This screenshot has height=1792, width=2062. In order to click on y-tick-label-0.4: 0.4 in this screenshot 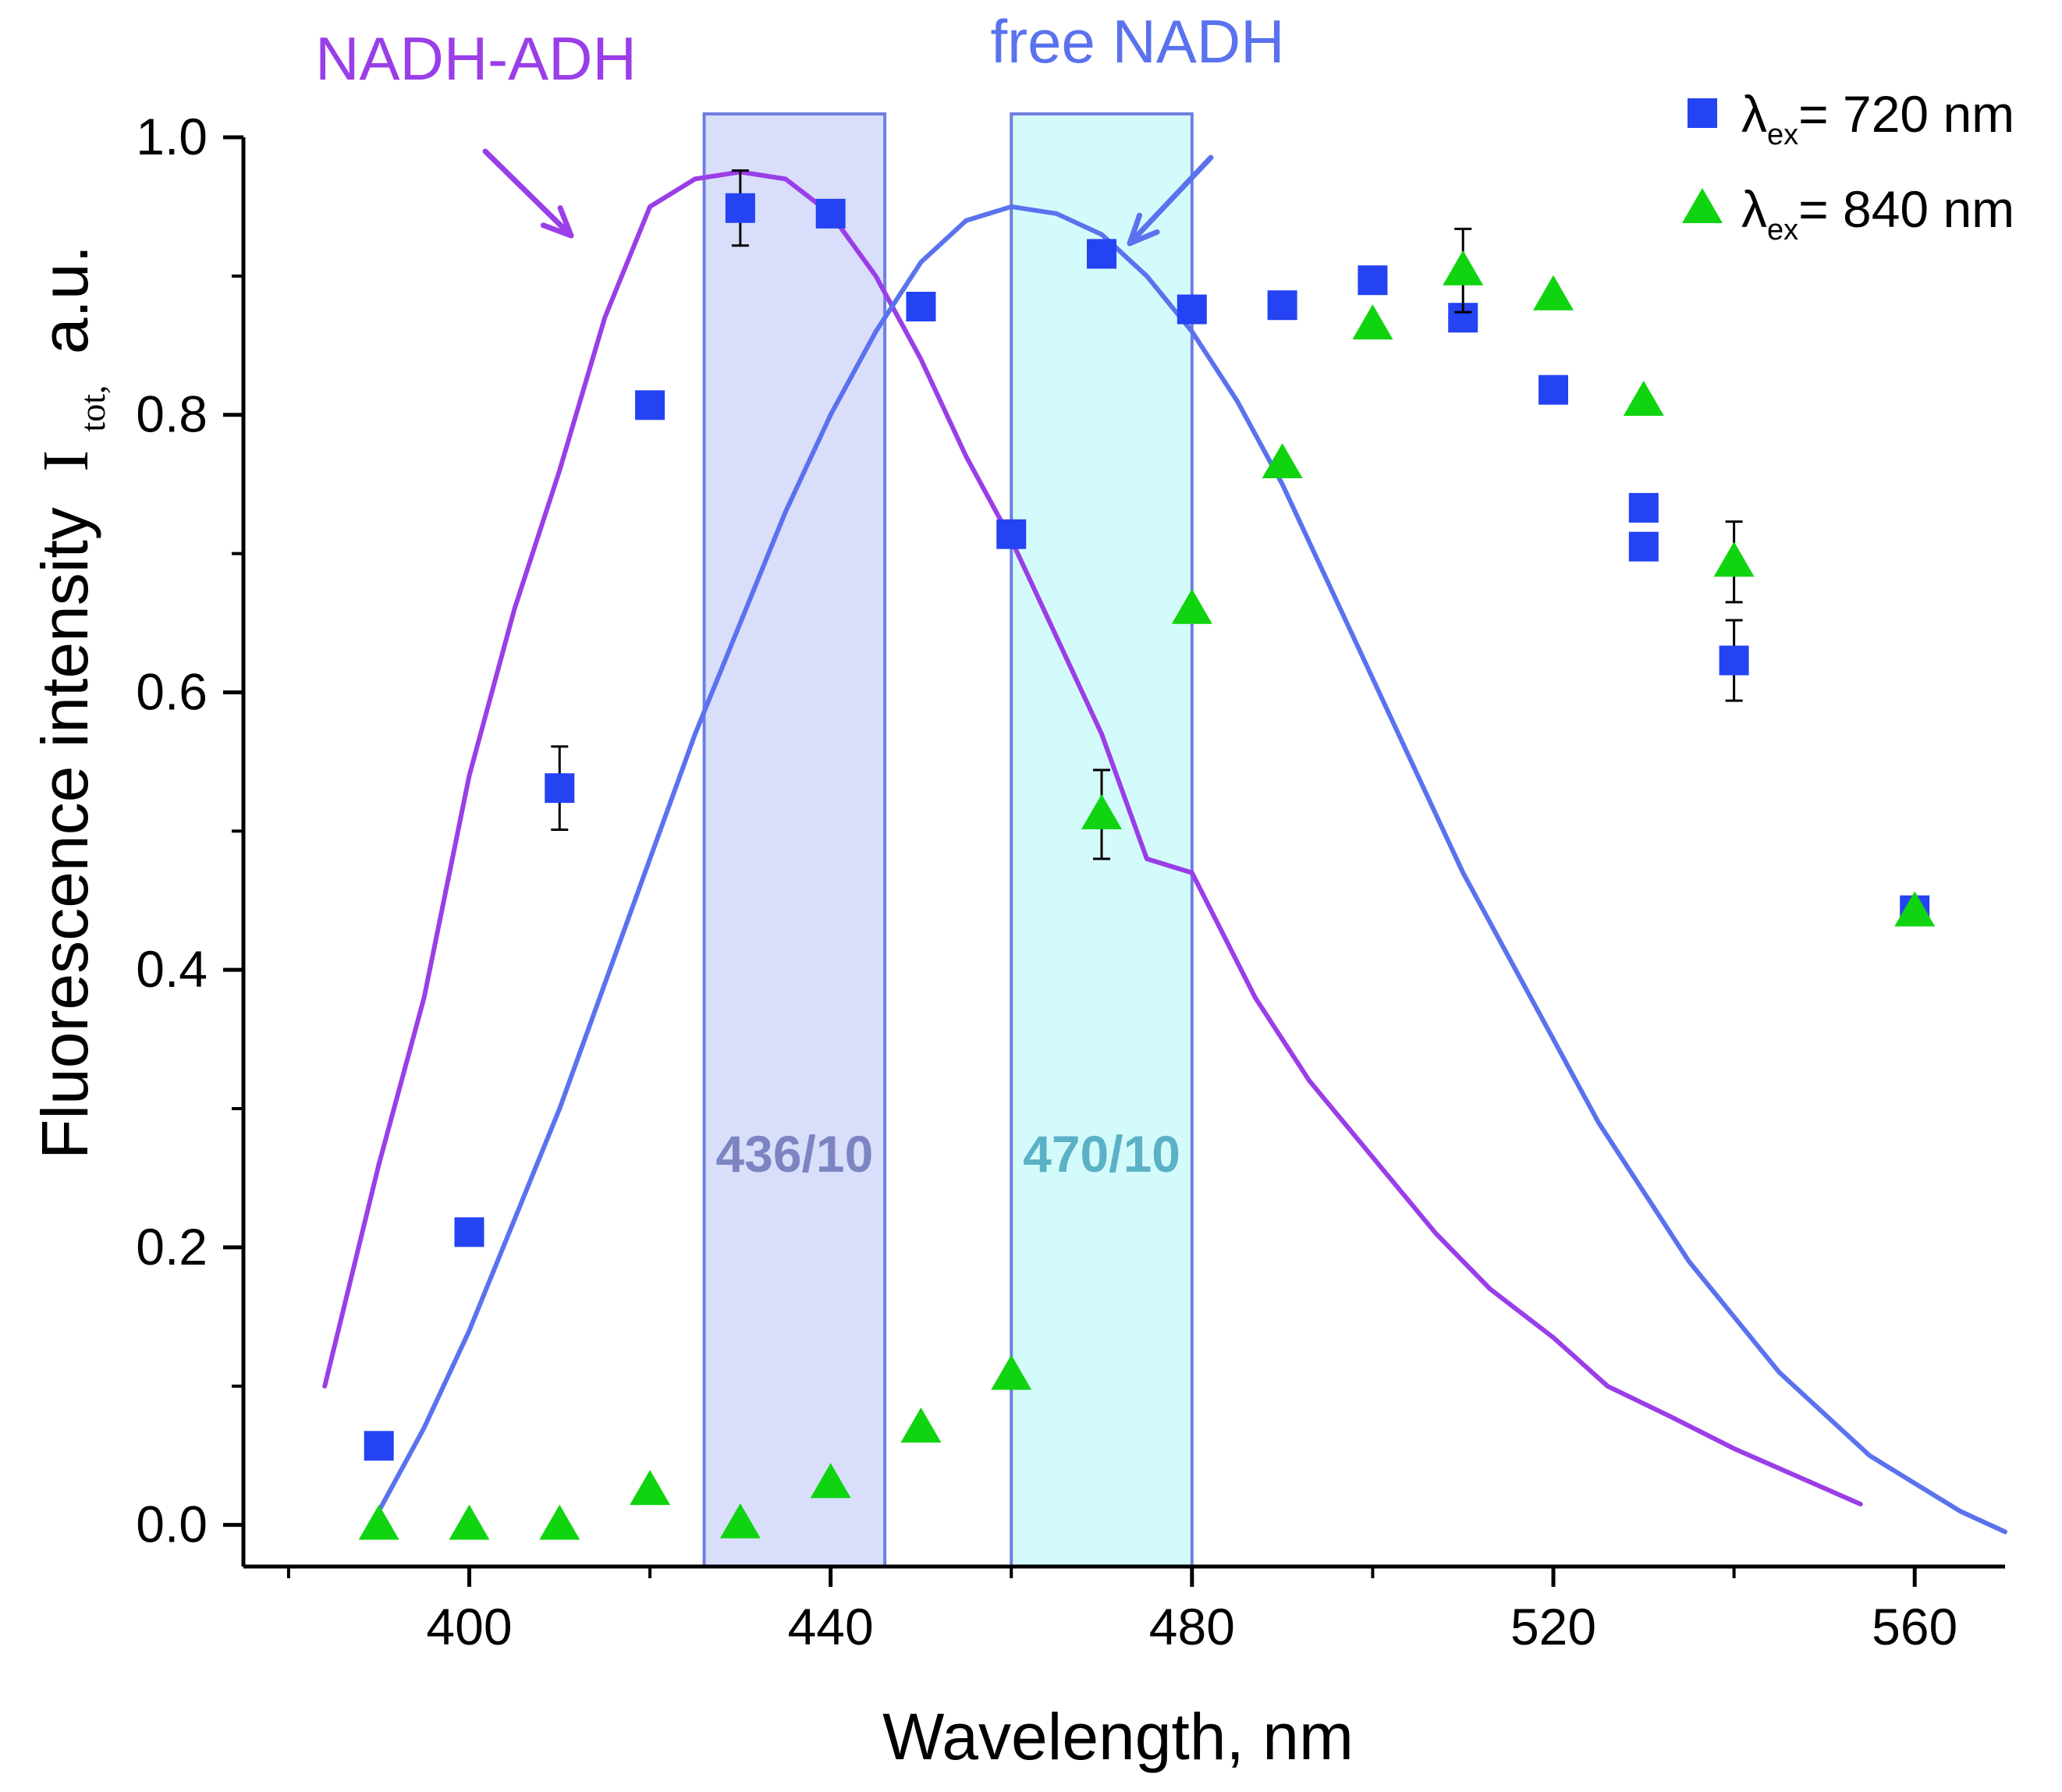, I will do `click(172, 969)`.